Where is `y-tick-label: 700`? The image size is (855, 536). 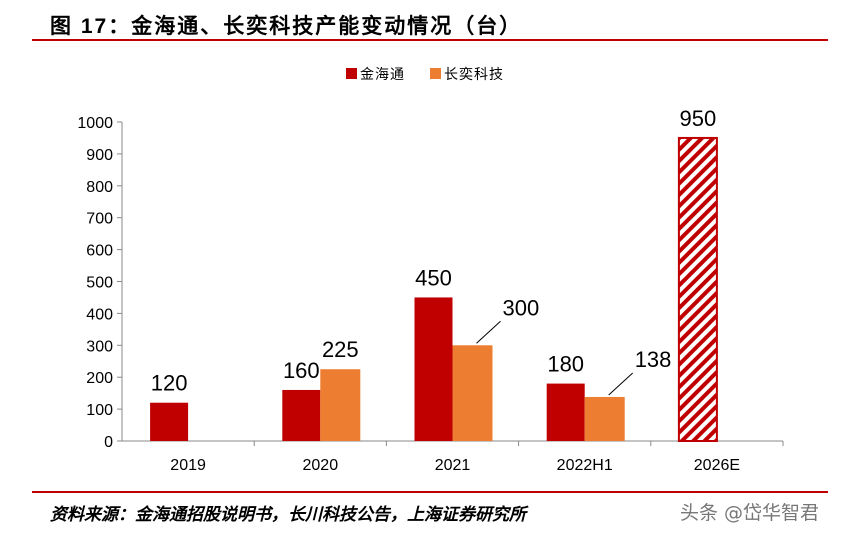
y-tick-label: 700 is located at coordinates (99, 219).